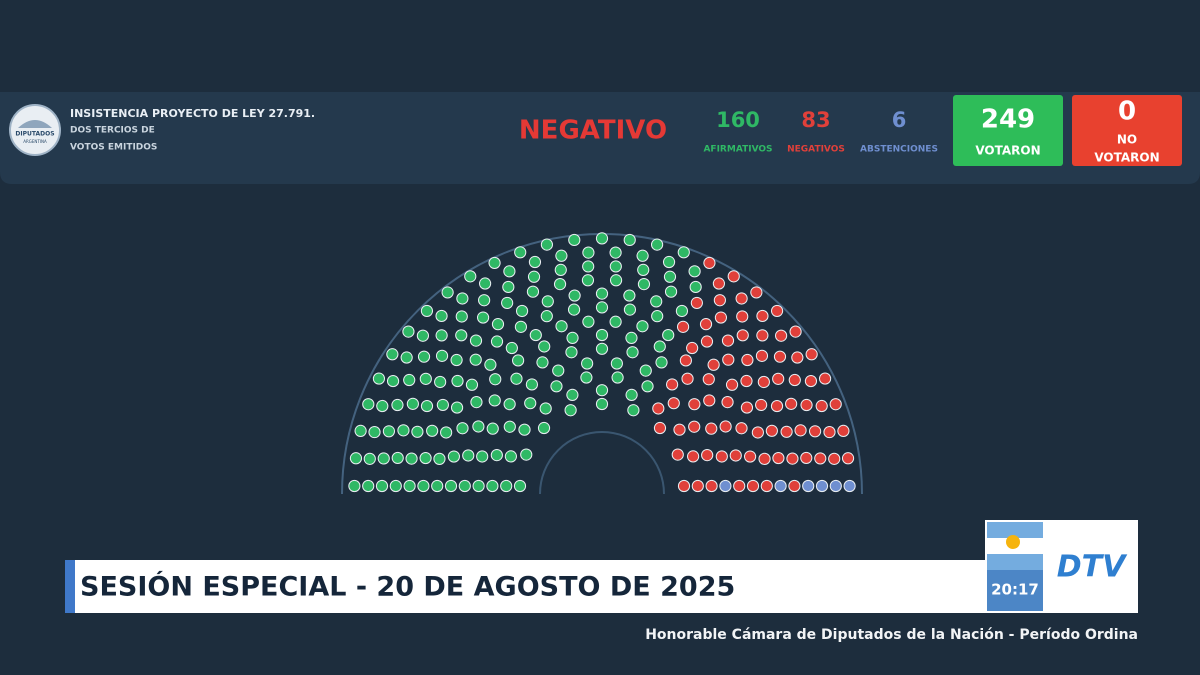  What do you see at coordinates (35, 130) in the screenshot?
I see `logo` at bounding box center [35, 130].